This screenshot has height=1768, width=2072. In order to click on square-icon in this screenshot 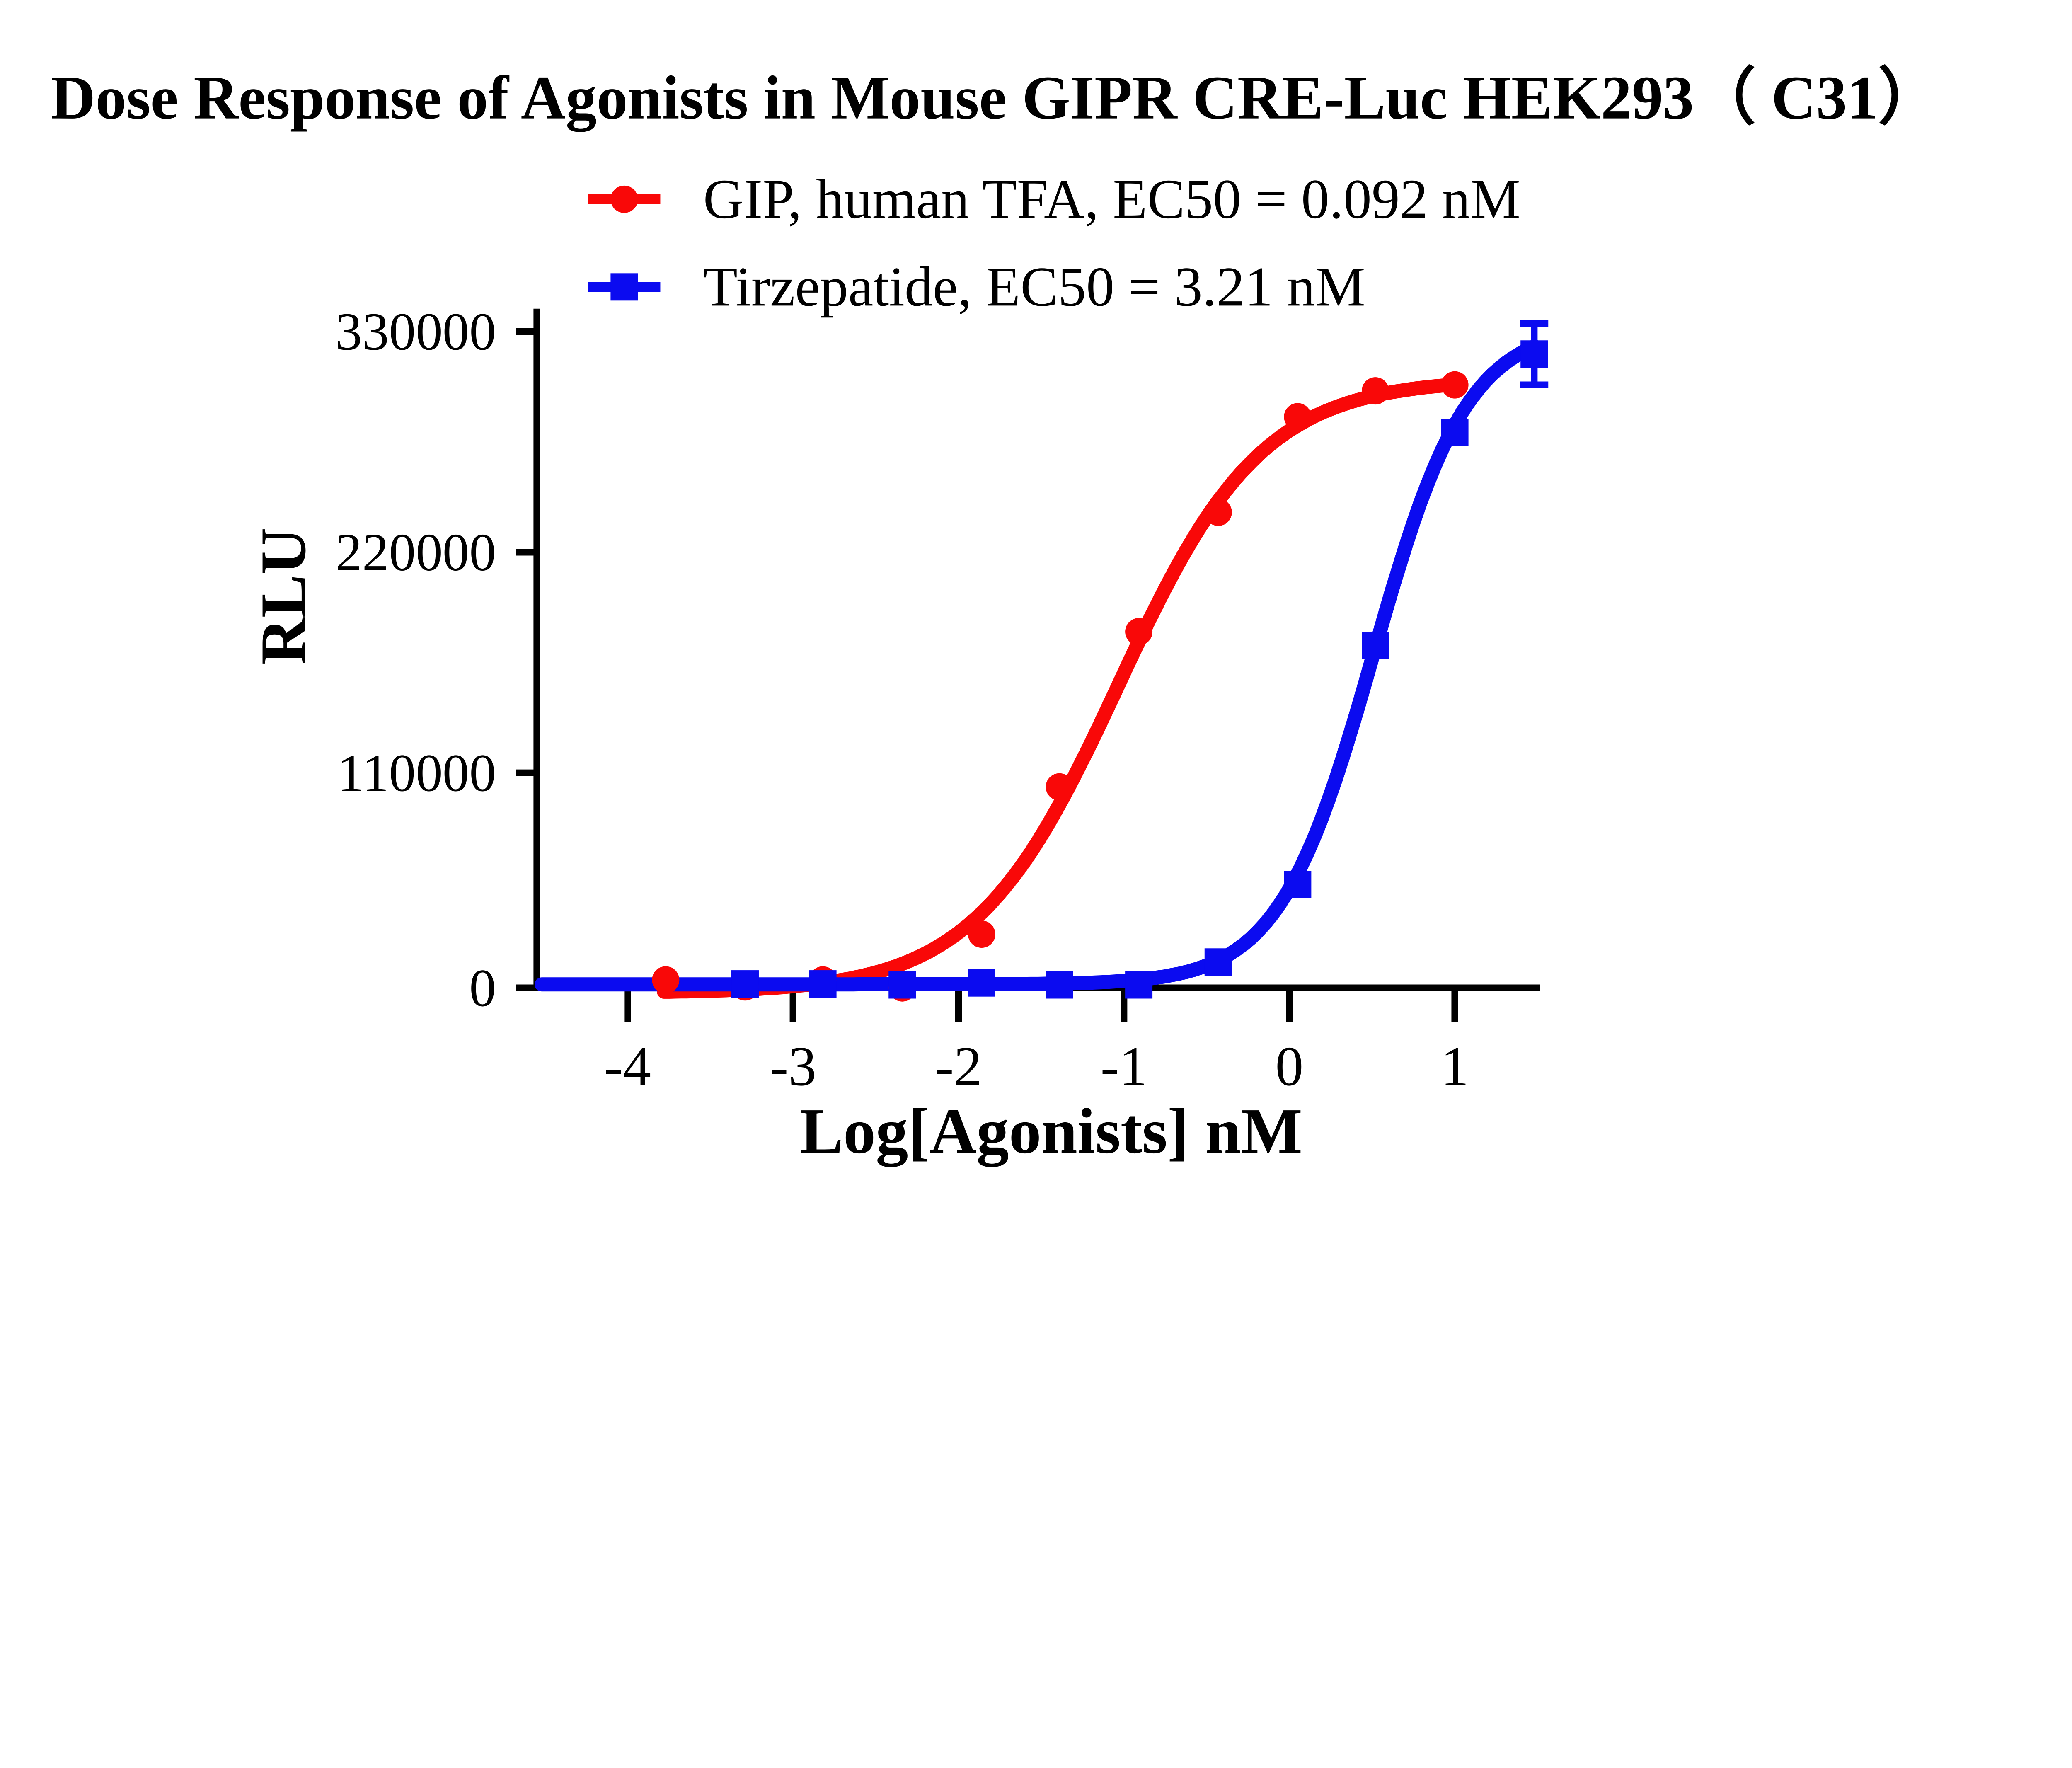, I will do `click(624, 287)`.